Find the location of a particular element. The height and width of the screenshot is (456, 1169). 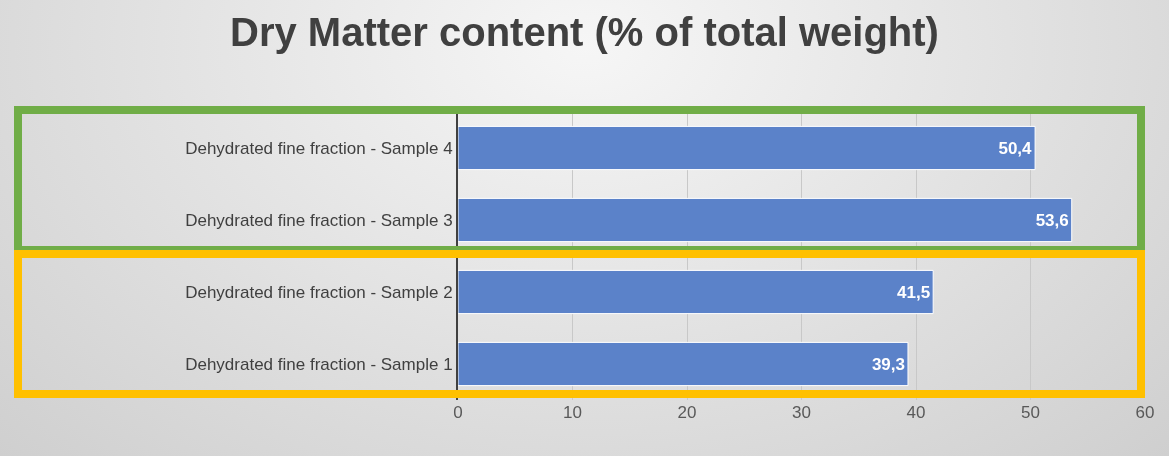

y-tick-label: Dehydrated fine fraction - Sample 3 is located at coordinates (319, 220).